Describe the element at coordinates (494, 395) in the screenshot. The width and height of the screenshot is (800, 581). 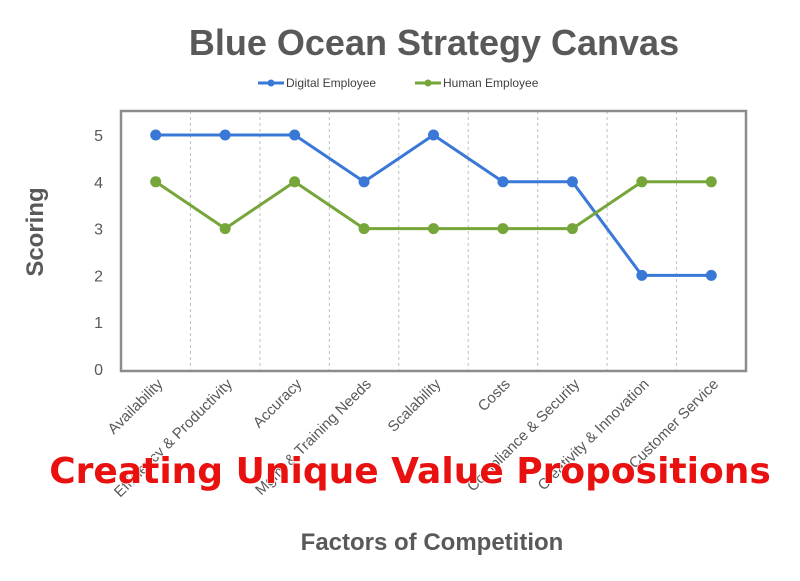
I see `x-tick-label: Costs` at that location.